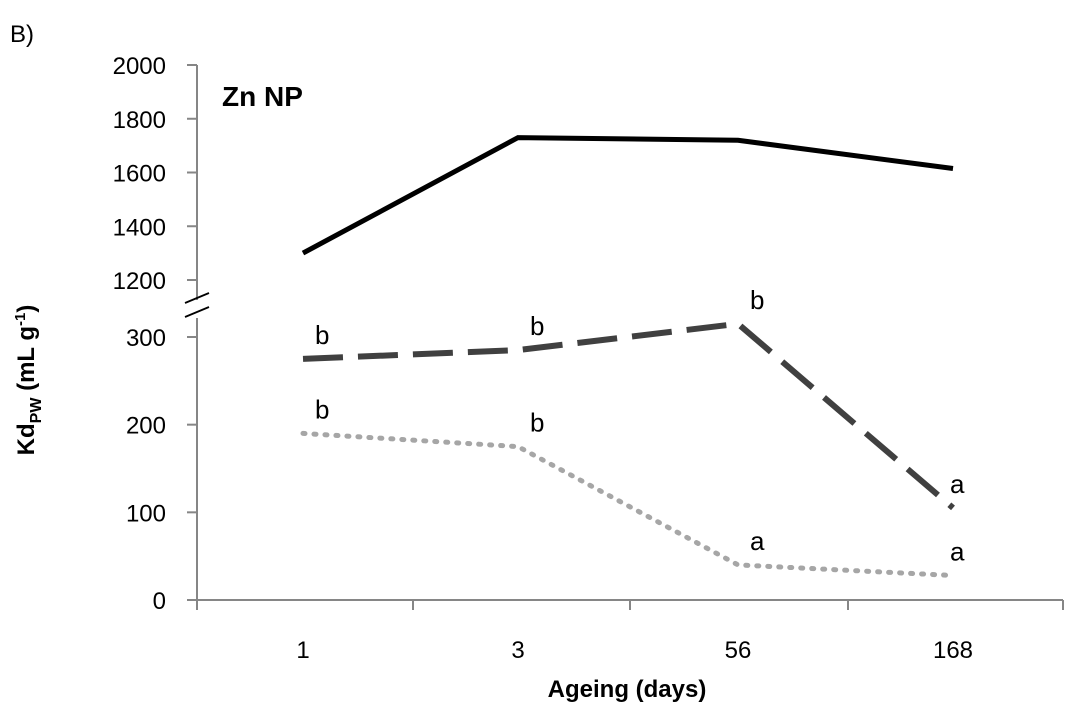 This screenshot has height=725, width=1068. Describe the element at coordinates (302, 650) in the screenshot. I see `x-tick-label: 1` at that location.